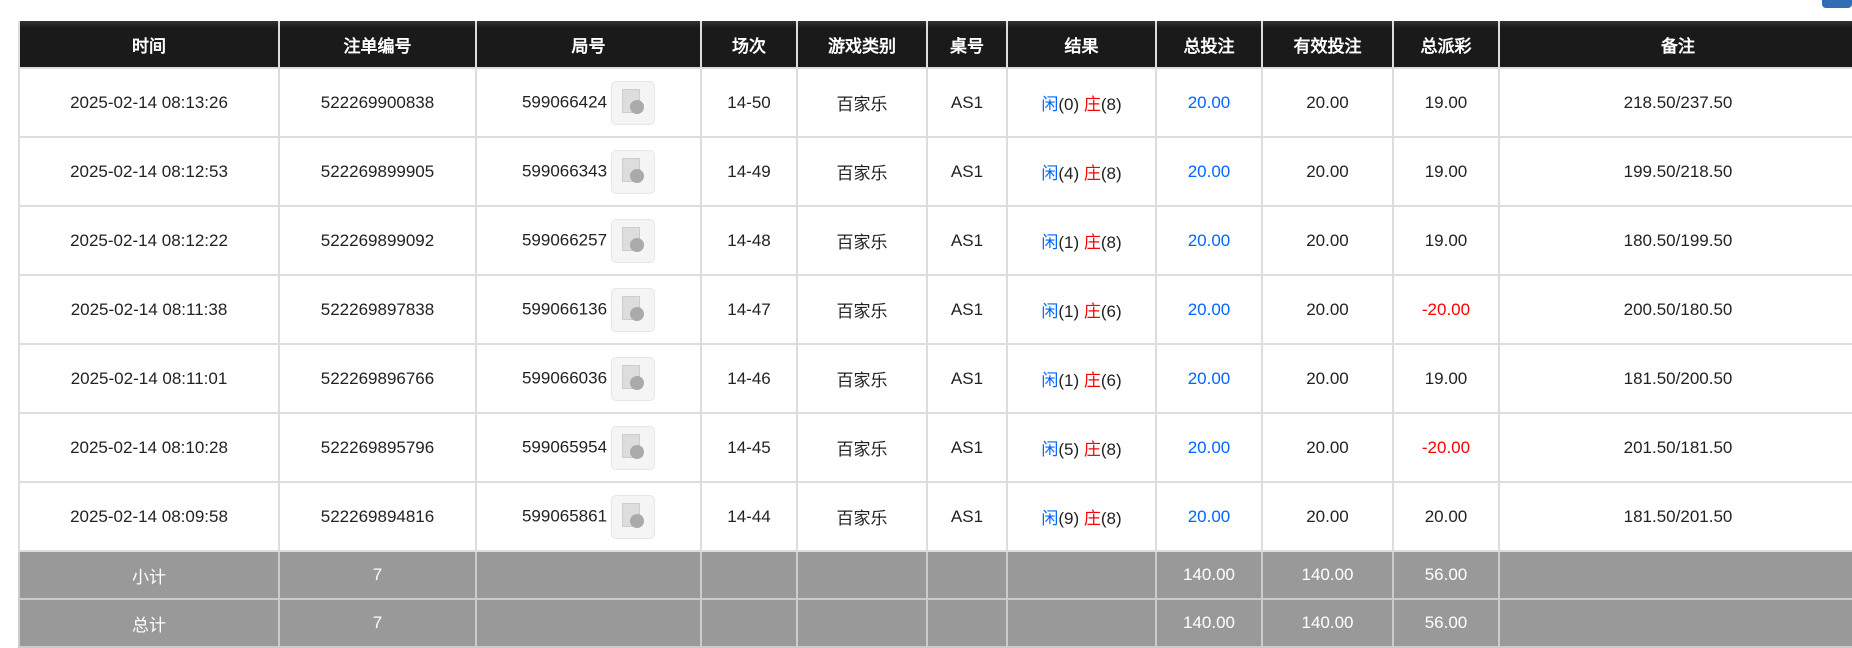 Image resolution: width=1852 pixels, height=648 pixels. What do you see at coordinates (149, 447) in the screenshot?
I see `time-cell: 2025-02-14 08:10:28` at bounding box center [149, 447].